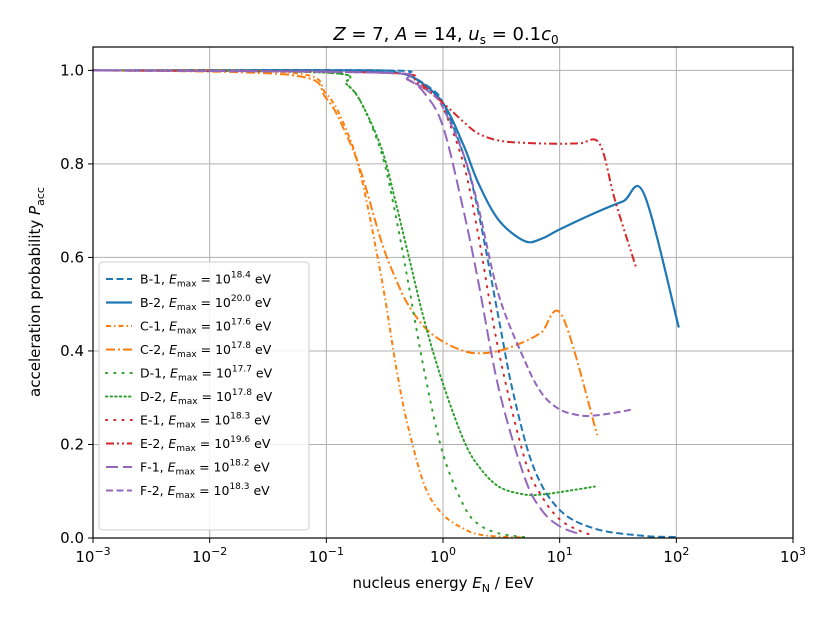 Image resolution: width=830 pixels, height=623 pixels. I want to click on legend-box, so click(204, 396).